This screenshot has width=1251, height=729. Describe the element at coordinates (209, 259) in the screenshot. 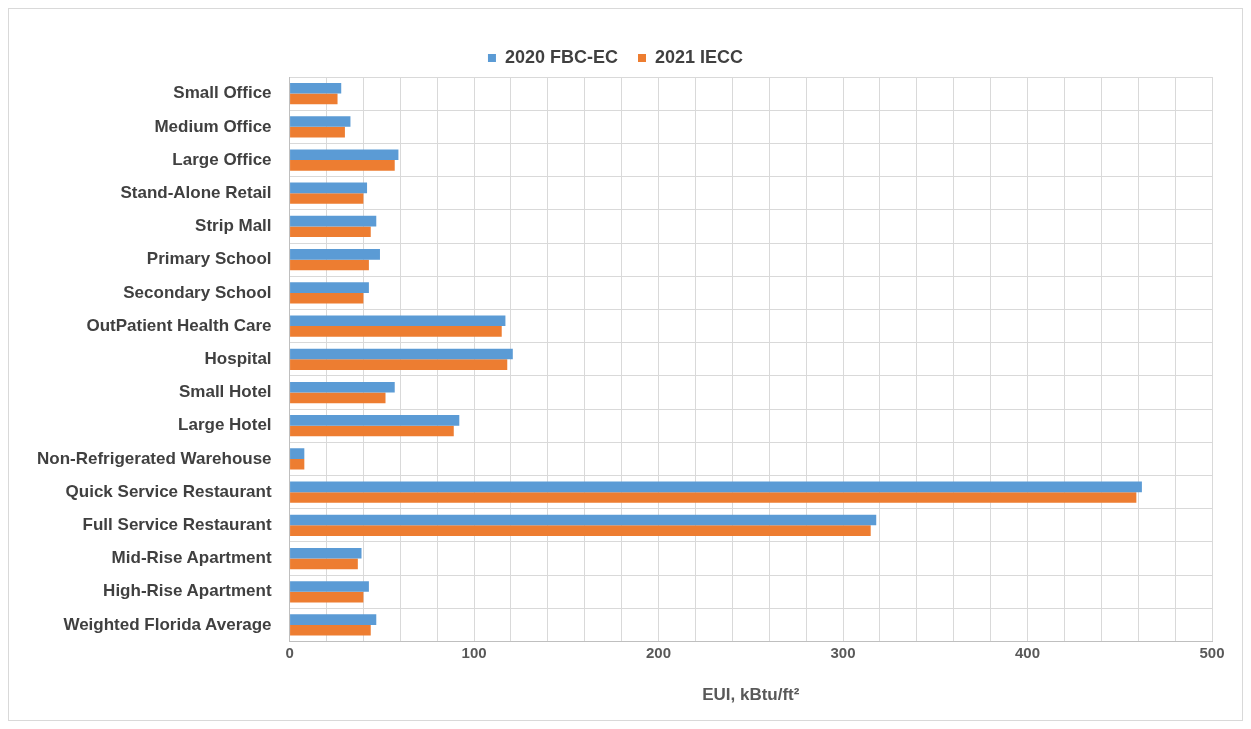

I see `y-tick-label: Primary School` at that location.